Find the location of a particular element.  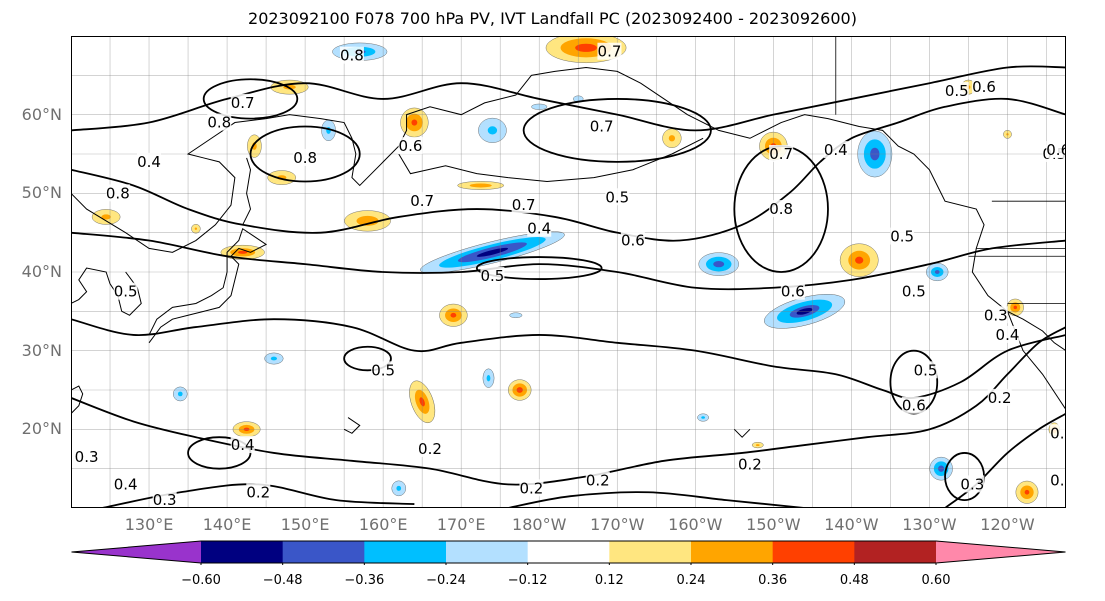

ivt-contour-line is located at coordinates (656, 499).